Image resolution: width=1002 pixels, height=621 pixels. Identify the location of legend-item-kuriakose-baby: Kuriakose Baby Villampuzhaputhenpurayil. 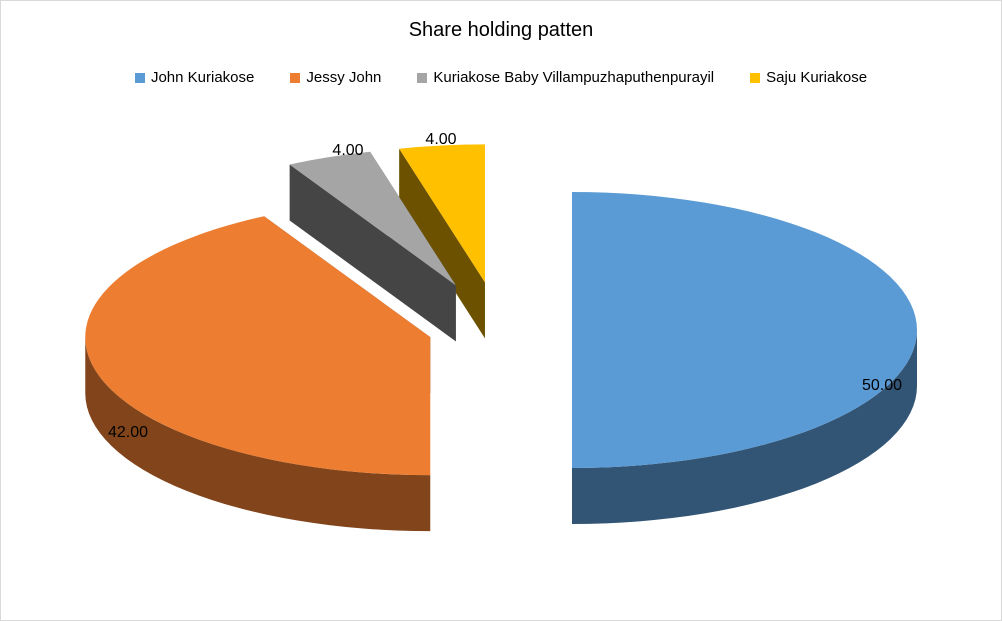
(565, 77).